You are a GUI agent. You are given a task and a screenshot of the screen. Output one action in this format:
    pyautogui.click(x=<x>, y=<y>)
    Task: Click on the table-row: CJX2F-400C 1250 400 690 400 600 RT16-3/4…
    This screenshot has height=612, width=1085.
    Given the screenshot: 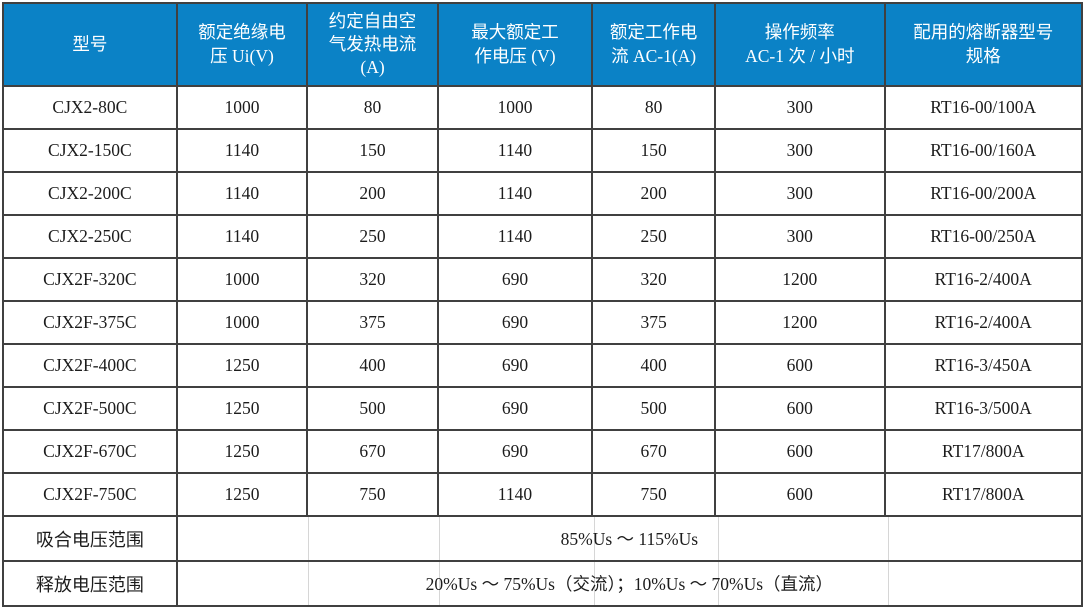 What is the action you would take?
    pyautogui.click(x=542, y=365)
    